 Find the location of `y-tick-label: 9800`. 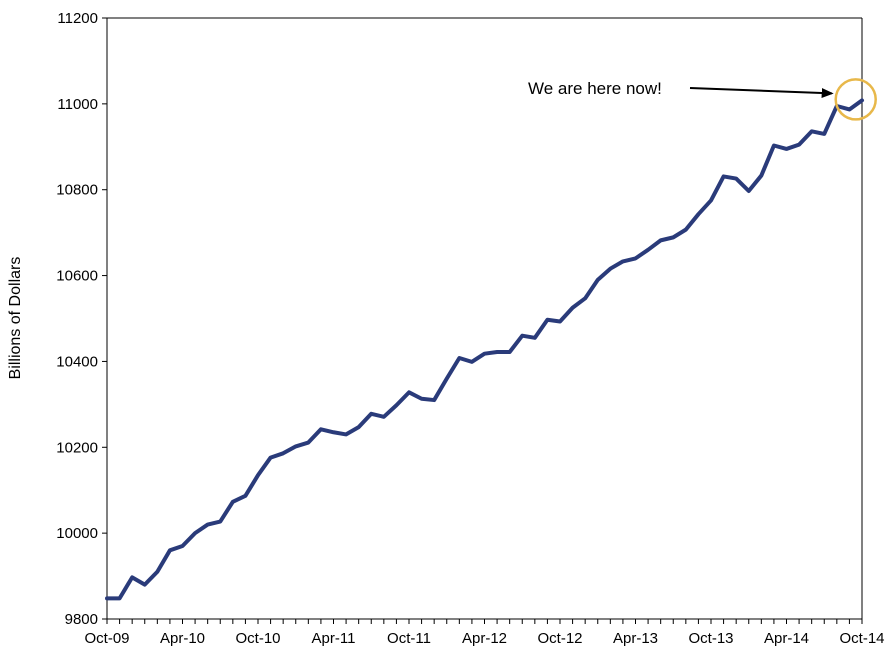

y-tick-label: 9800 is located at coordinates (81, 619).